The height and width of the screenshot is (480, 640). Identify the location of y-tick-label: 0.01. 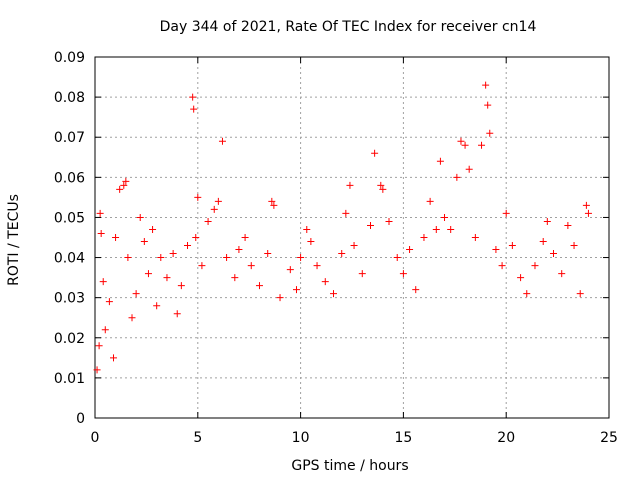
(69, 379).